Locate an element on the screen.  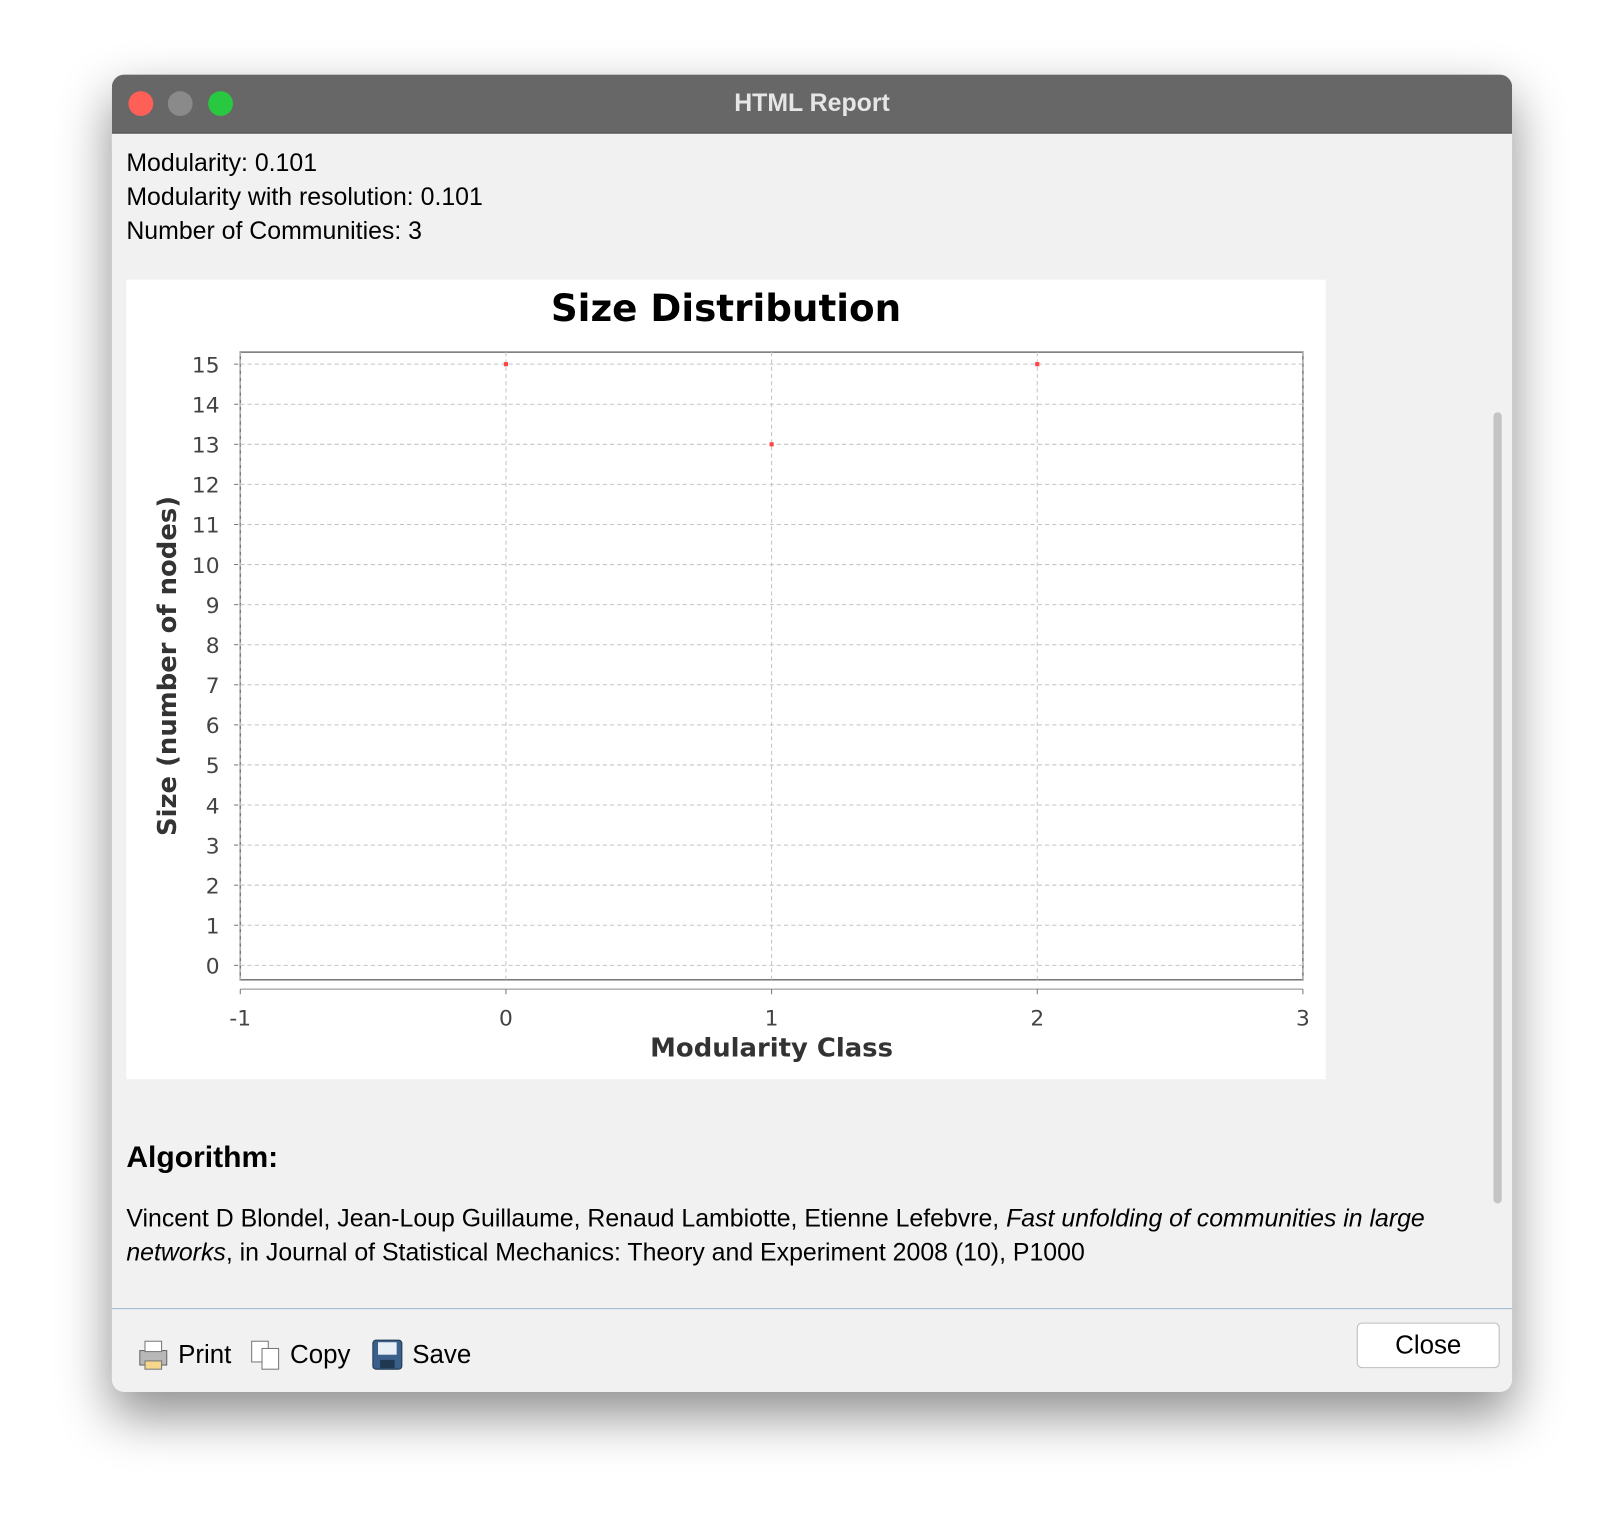
button-label: Save is located at coordinates (442, 1354).